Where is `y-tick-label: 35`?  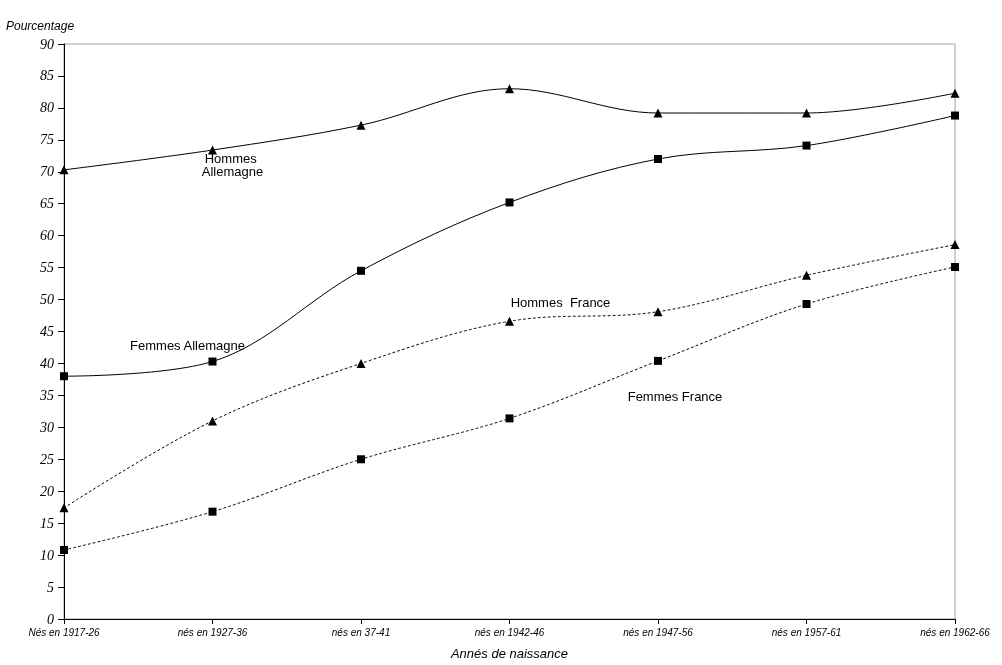
y-tick-label: 35 is located at coordinates (46, 395).